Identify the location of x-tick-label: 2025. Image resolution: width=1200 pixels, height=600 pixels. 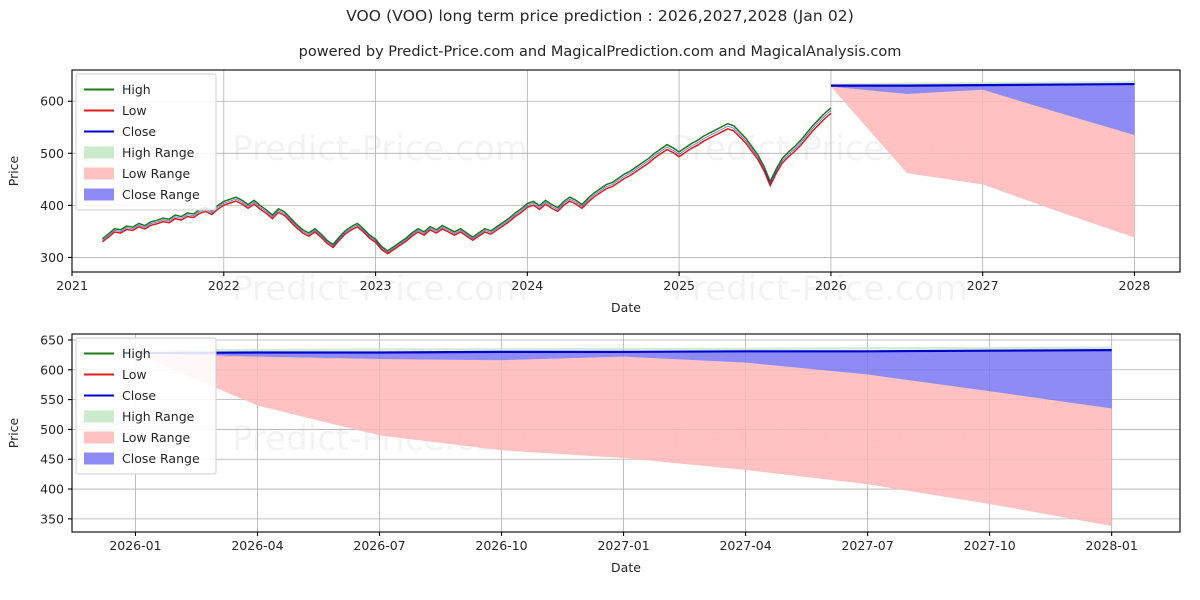
(679, 285).